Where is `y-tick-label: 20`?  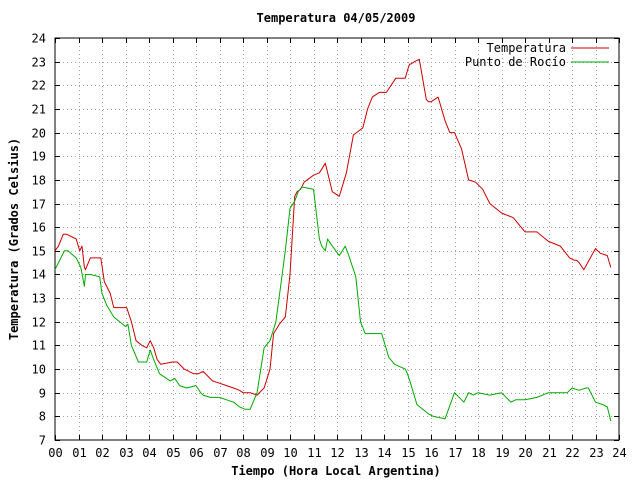
y-tick-label: 20 is located at coordinates (39, 134).